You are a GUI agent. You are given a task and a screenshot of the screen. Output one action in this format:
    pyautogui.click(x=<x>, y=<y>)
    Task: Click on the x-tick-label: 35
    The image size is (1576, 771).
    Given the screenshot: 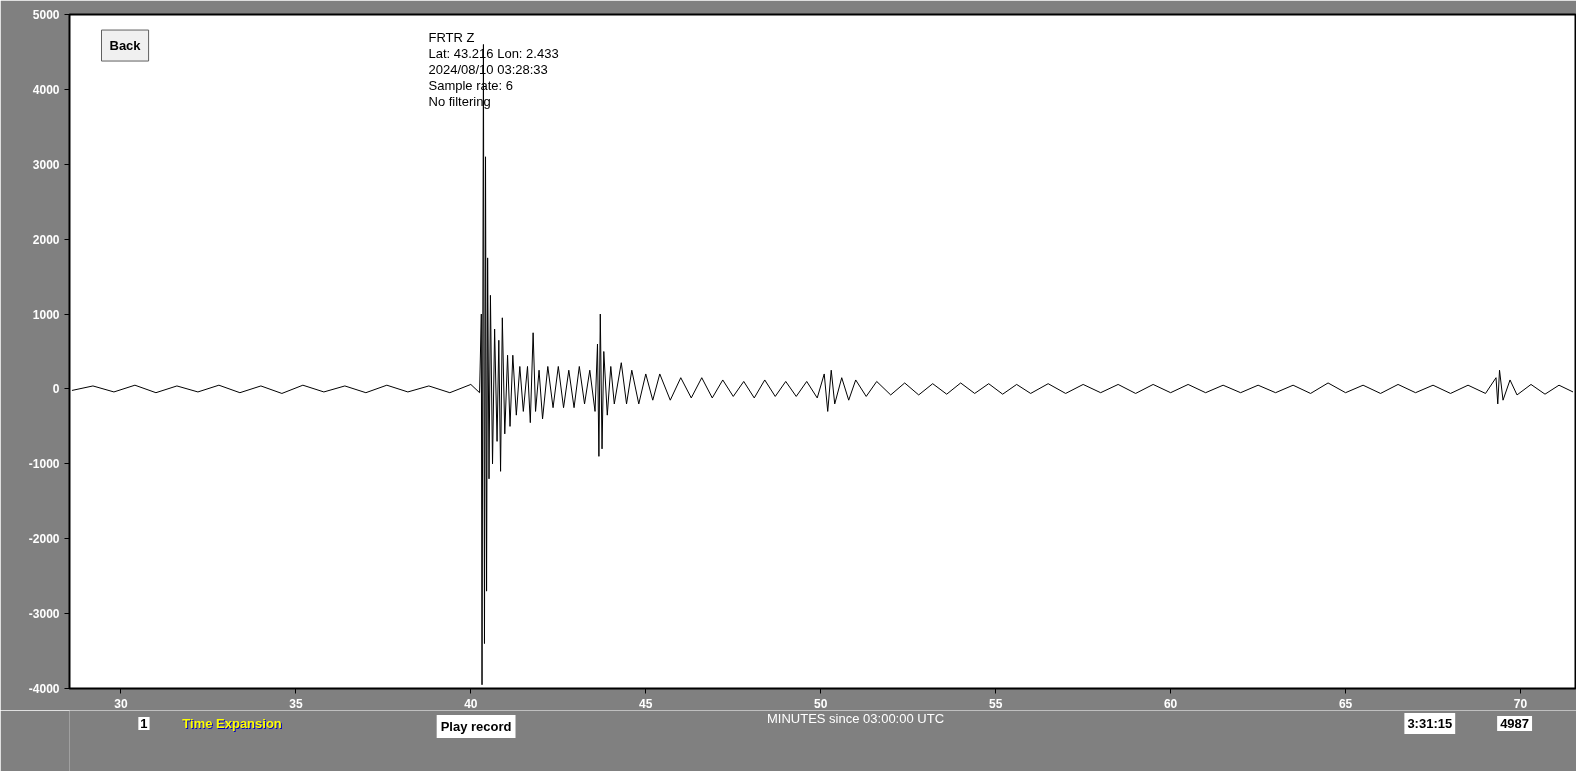 What is the action you would take?
    pyautogui.click(x=296, y=703)
    